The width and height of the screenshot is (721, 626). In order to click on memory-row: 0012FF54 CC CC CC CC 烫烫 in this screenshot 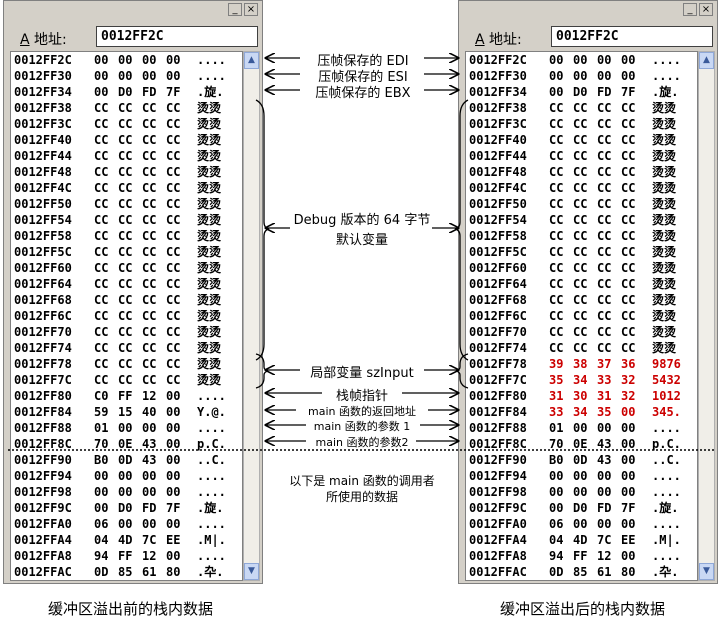, I will do `click(581, 220)`.